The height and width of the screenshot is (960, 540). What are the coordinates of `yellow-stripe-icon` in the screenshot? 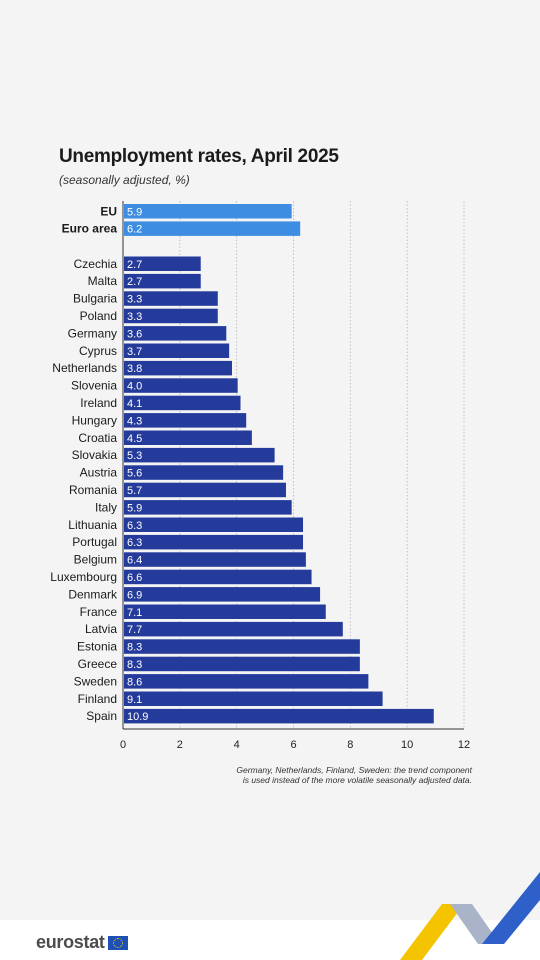 It's located at (432, 932).